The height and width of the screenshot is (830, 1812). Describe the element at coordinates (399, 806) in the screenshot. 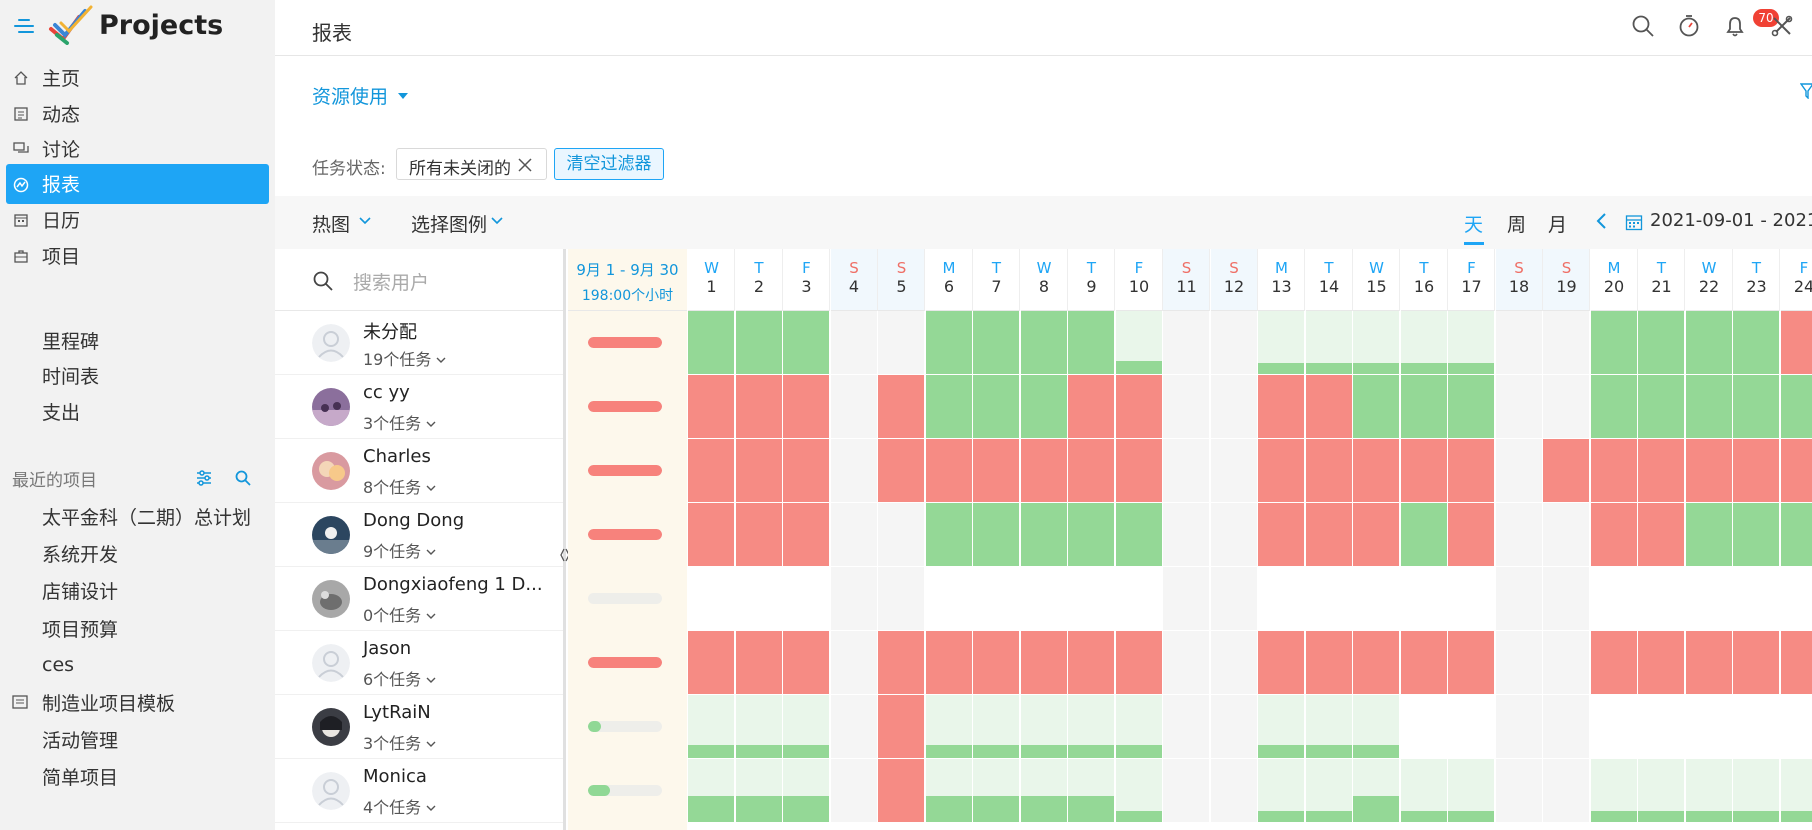

I see `user-task-count: 4个任务` at that location.